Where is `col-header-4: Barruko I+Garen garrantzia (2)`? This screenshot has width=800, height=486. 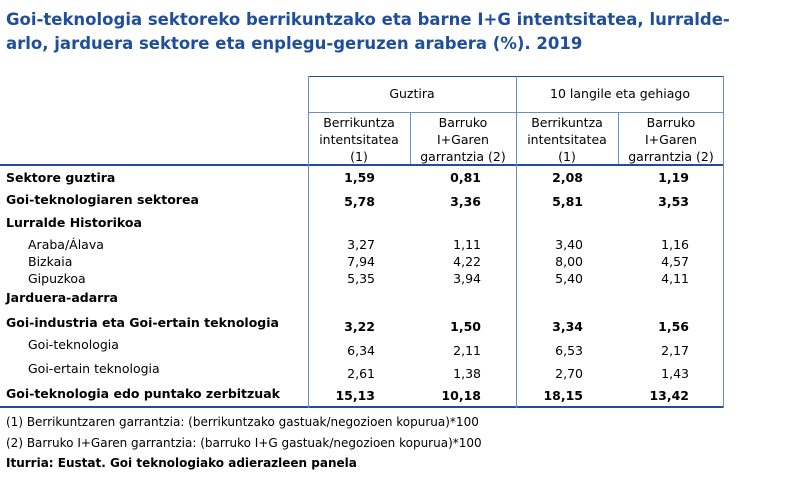 col-header-4: Barruko I+Garen garrantzia (2) is located at coordinates (671, 139).